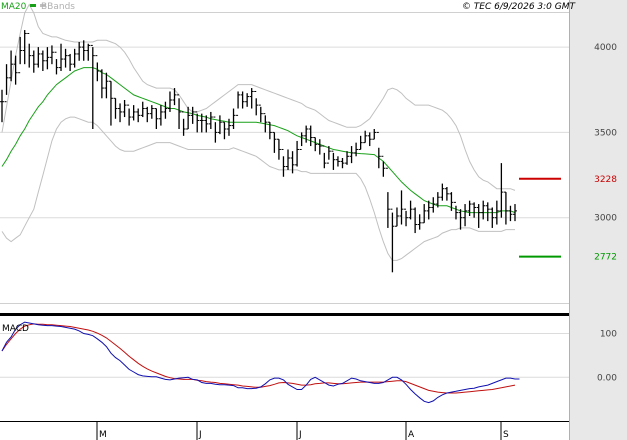 This screenshot has width=627, height=440. Describe the element at coordinates (300, 435) in the screenshot. I see `month-label: J` at that location.